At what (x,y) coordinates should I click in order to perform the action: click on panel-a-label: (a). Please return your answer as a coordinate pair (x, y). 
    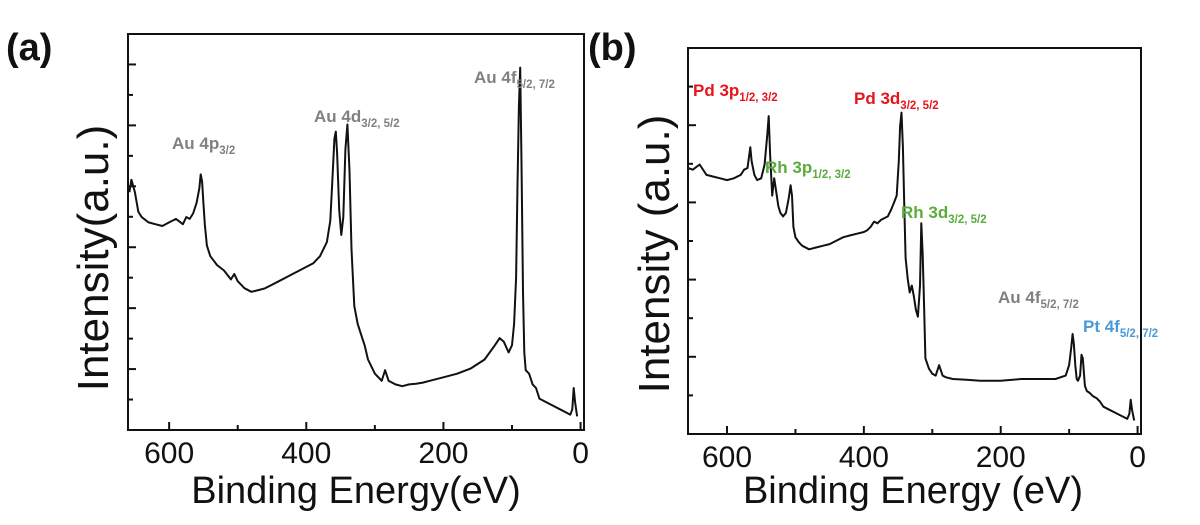
    Looking at the image, I should click on (29, 48).